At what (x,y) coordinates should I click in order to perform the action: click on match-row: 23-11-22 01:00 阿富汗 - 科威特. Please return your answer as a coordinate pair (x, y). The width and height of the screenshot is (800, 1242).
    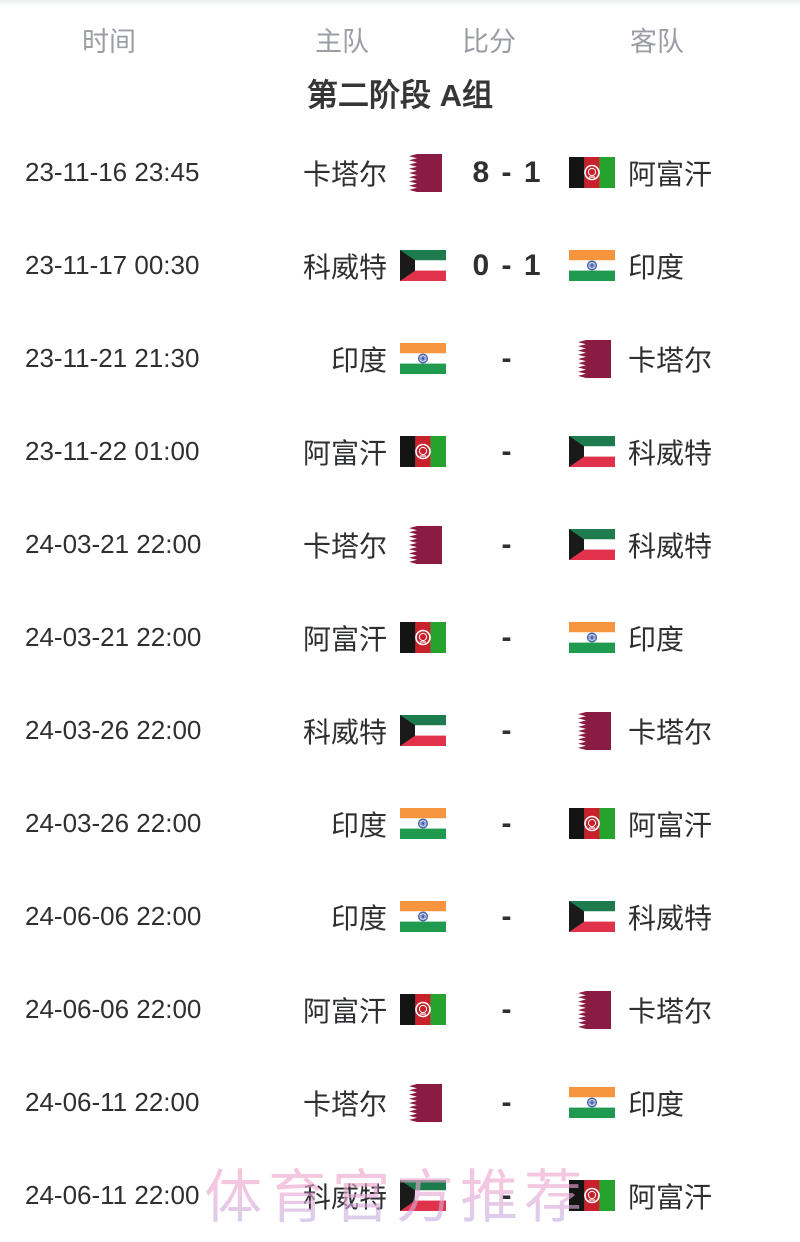
    Looking at the image, I should click on (400, 451).